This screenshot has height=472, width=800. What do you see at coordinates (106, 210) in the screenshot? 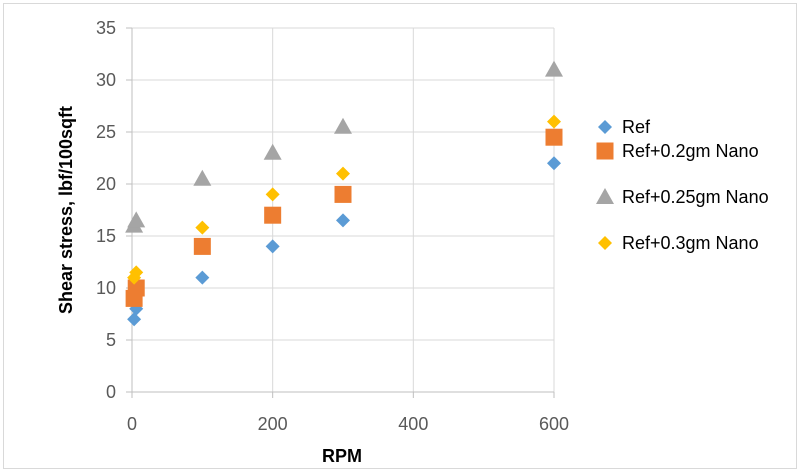
I see `y-tick-labels: 0 5 10 15 20 25 30 35` at bounding box center [106, 210].